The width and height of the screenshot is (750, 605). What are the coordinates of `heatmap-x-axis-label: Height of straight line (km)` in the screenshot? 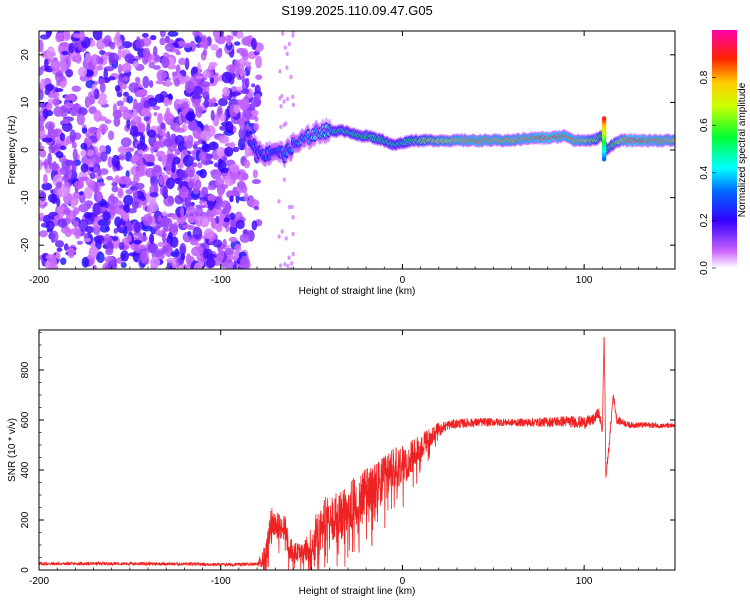 It's located at (357, 291).